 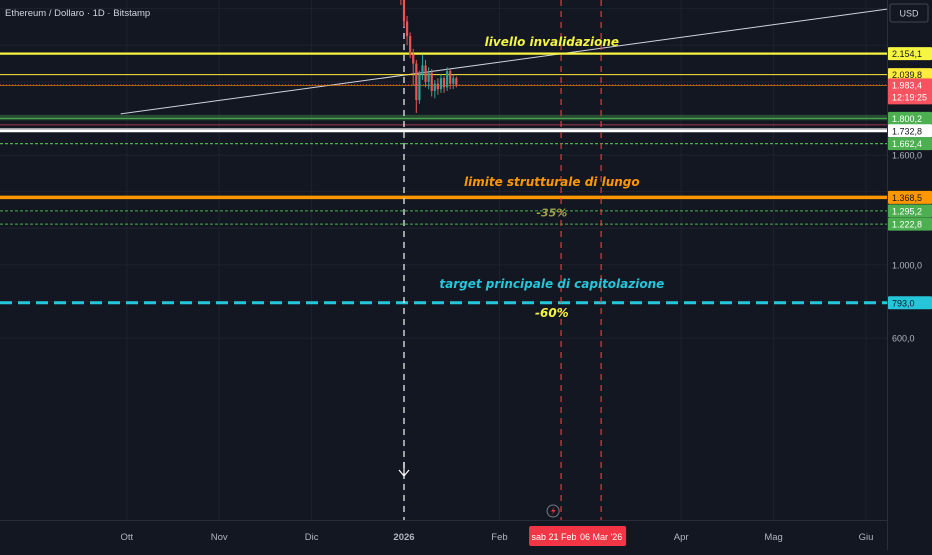 I want to click on support-zone, so click(x=443, y=117).